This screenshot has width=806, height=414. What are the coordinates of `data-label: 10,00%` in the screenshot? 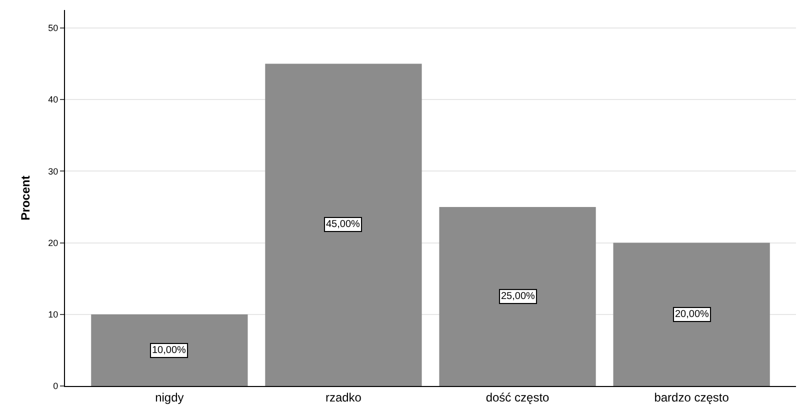 It's located at (169, 350).